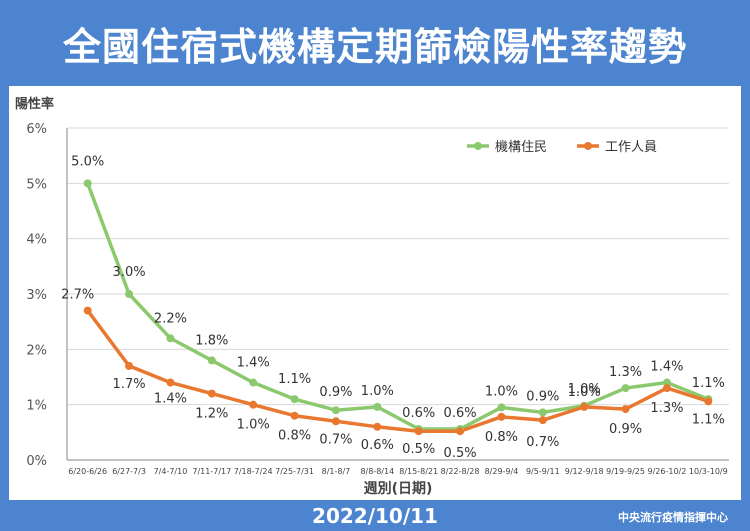 Image resolution: width=750 pixels, height=531 pixels. I want to click on data-label: 1.7%, so click(129, 384).